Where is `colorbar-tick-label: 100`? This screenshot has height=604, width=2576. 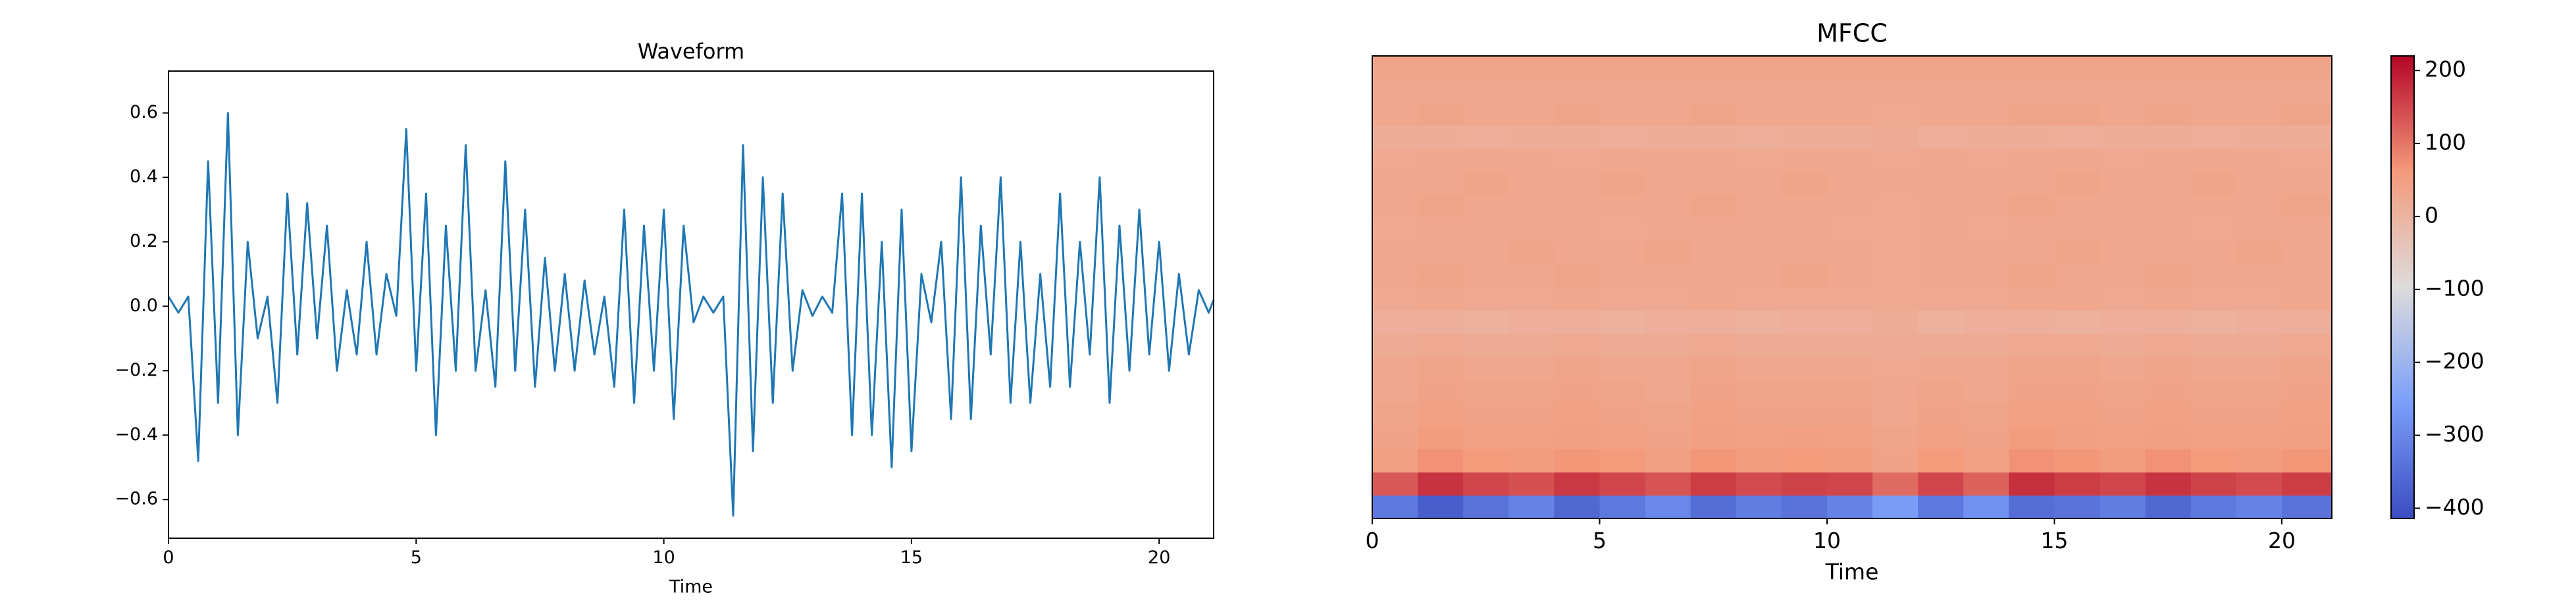 colorbar-tick-label: 100 is located at coordinates (2445, 142).